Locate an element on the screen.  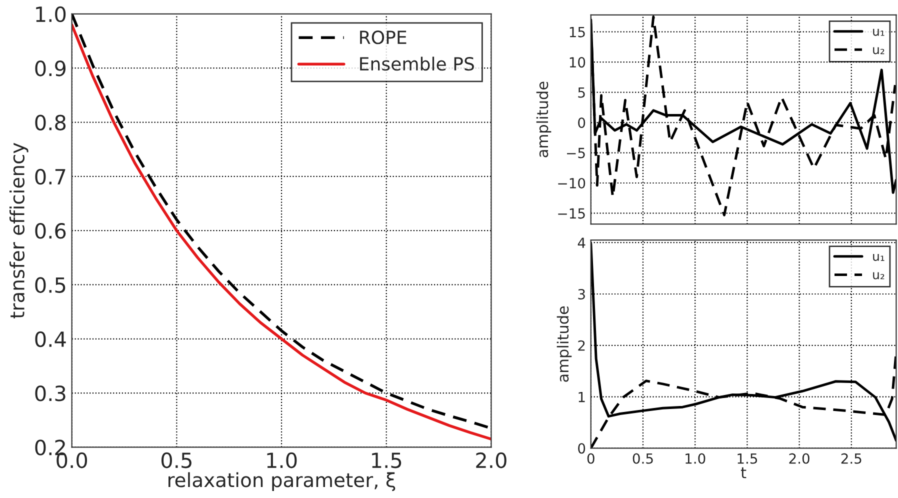
y-tick-label: −15 is located at coordinates (571, 213).